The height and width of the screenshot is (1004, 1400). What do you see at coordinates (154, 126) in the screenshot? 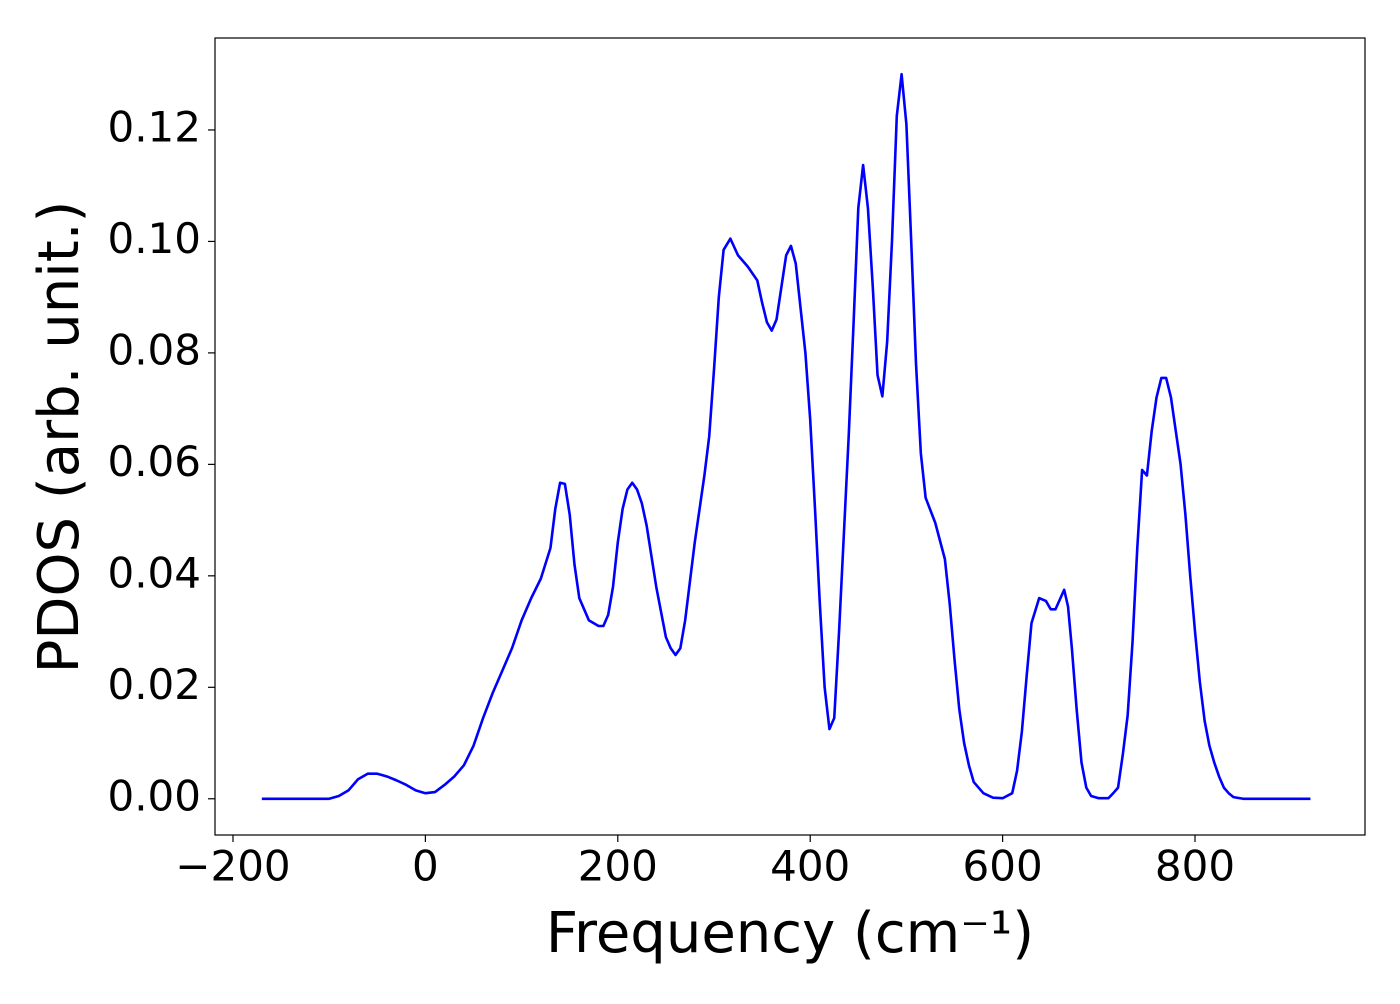
I see `y-tick-label: 0.12` at bounding box center [154, 126].